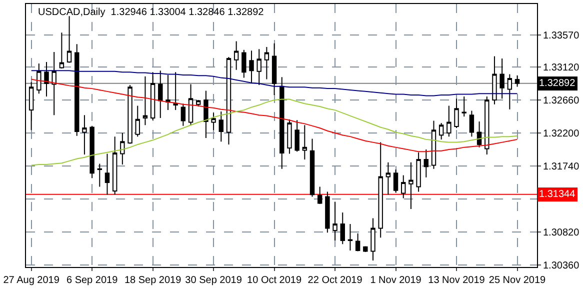  What do you see at coordinates (561, 232) in the screenshot?
I see `y-tick-label: 1.30820` at bounding box center [561, 232].